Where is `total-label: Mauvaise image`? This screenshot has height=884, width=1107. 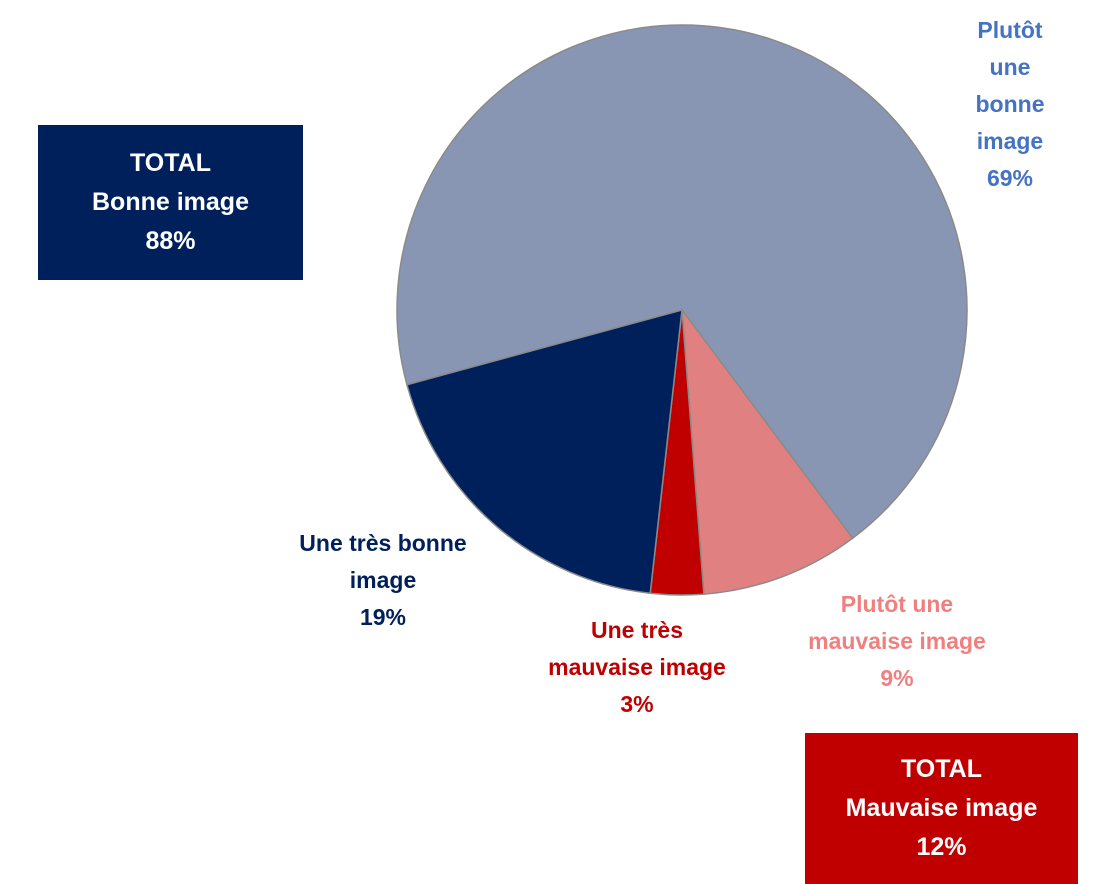
total-label: Mauvaise image is located at coordinates (941, 808).